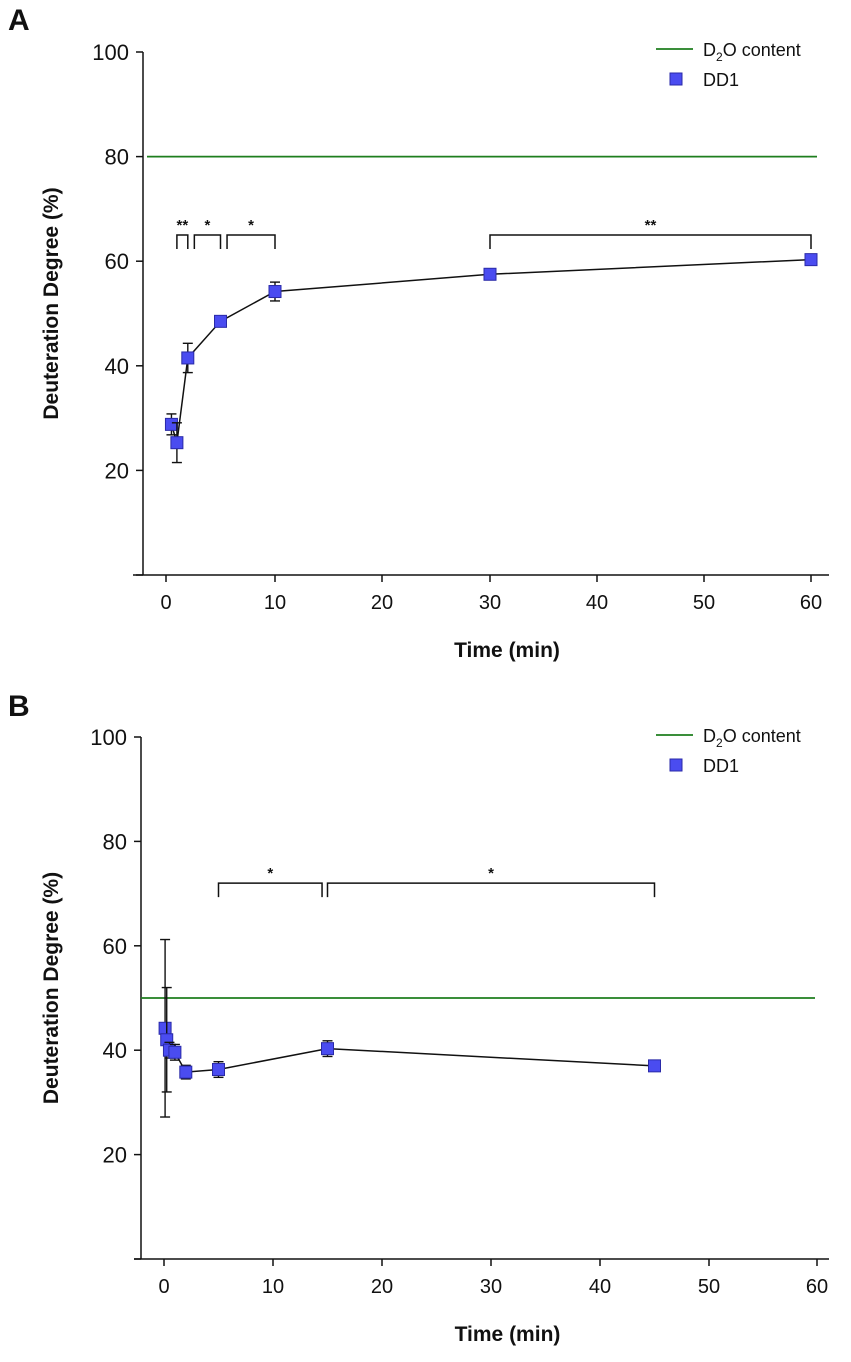 The image size is (851, 1362). I want to click on panel-label: A, so click(19, 20).